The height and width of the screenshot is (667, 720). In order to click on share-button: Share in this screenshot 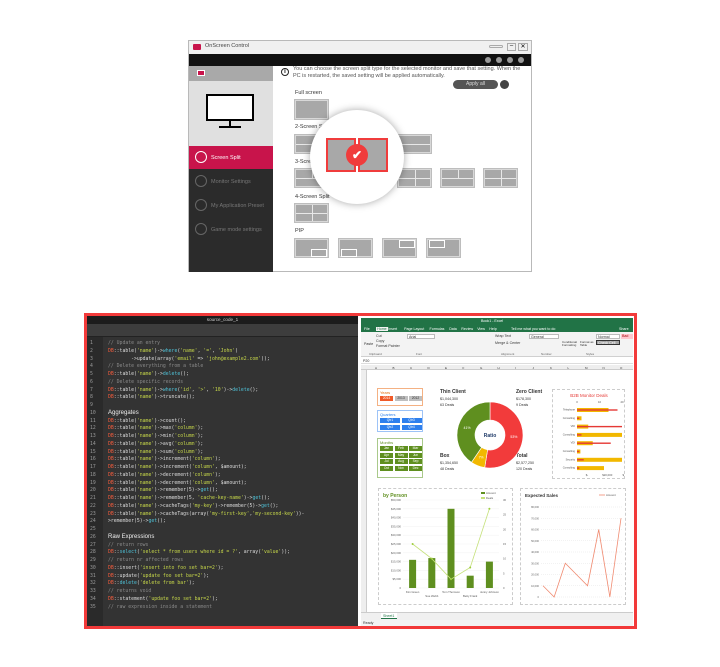, I will do `click(624, 328)`.